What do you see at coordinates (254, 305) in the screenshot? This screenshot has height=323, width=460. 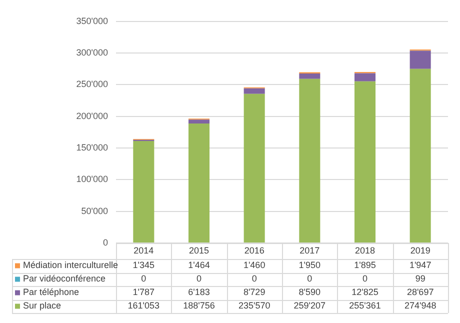 I see `data-label: 235'570` at bounding box center [254, 305].